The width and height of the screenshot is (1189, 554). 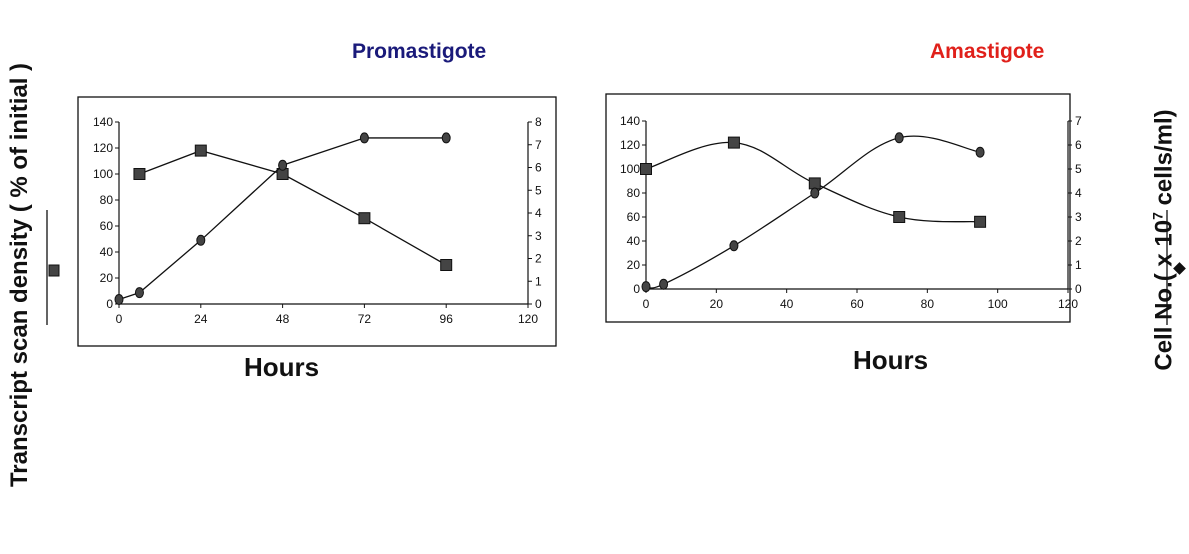 I want to click on chart1-x-tick-label: 0, so click(x=646, y=304).